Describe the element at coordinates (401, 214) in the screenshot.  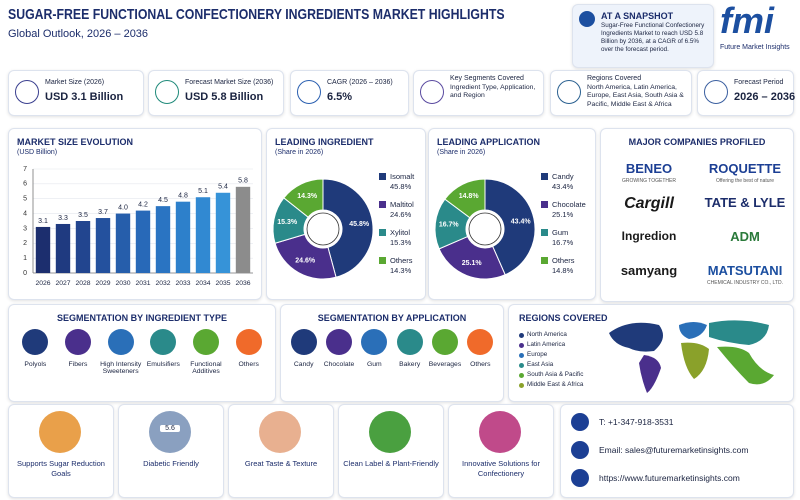
I see `legend-value: 24.6%` at that location.